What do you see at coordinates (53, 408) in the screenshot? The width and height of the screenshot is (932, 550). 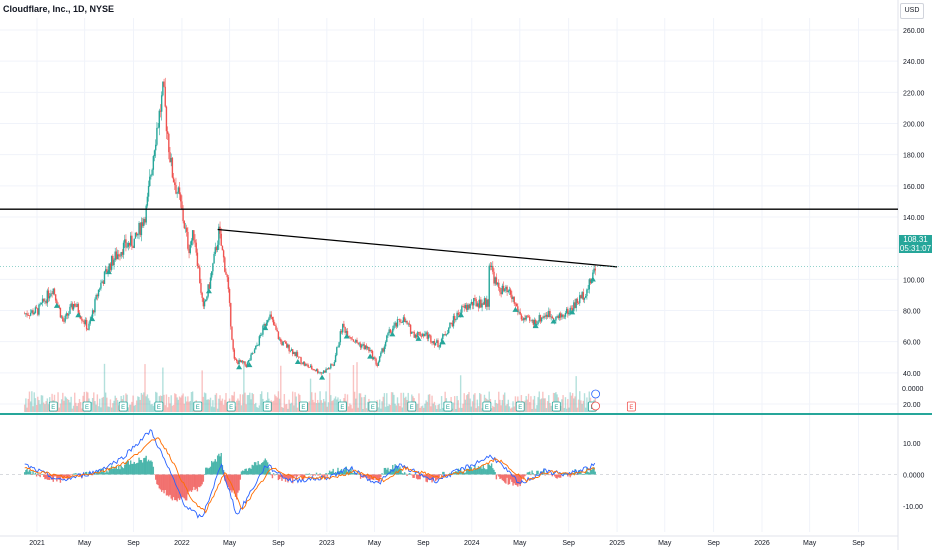 I see `earnings-icon-label: E` at bounding box center [53, 408].